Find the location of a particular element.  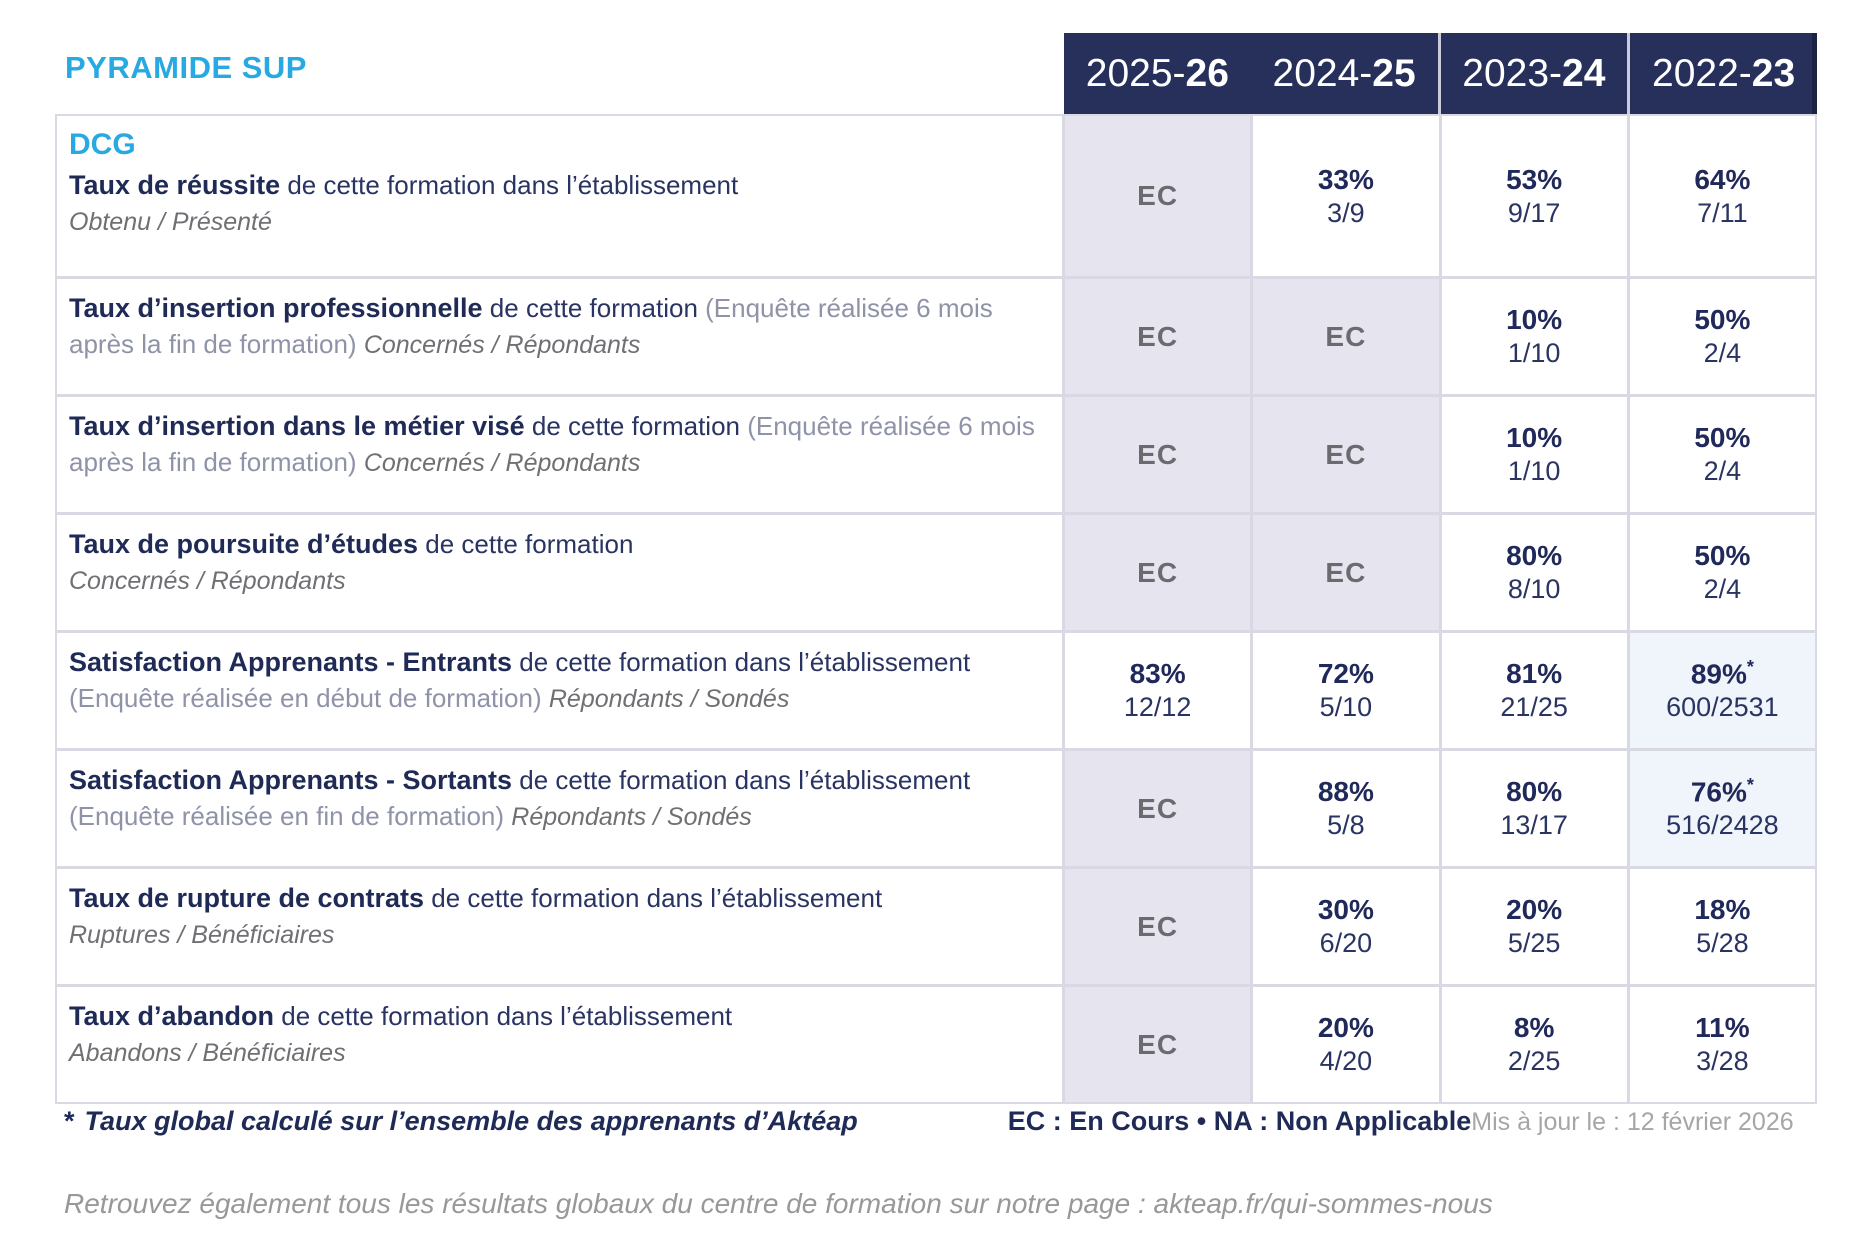

cell-fraction: 2/25 is located at coordinates (1534, 1061).